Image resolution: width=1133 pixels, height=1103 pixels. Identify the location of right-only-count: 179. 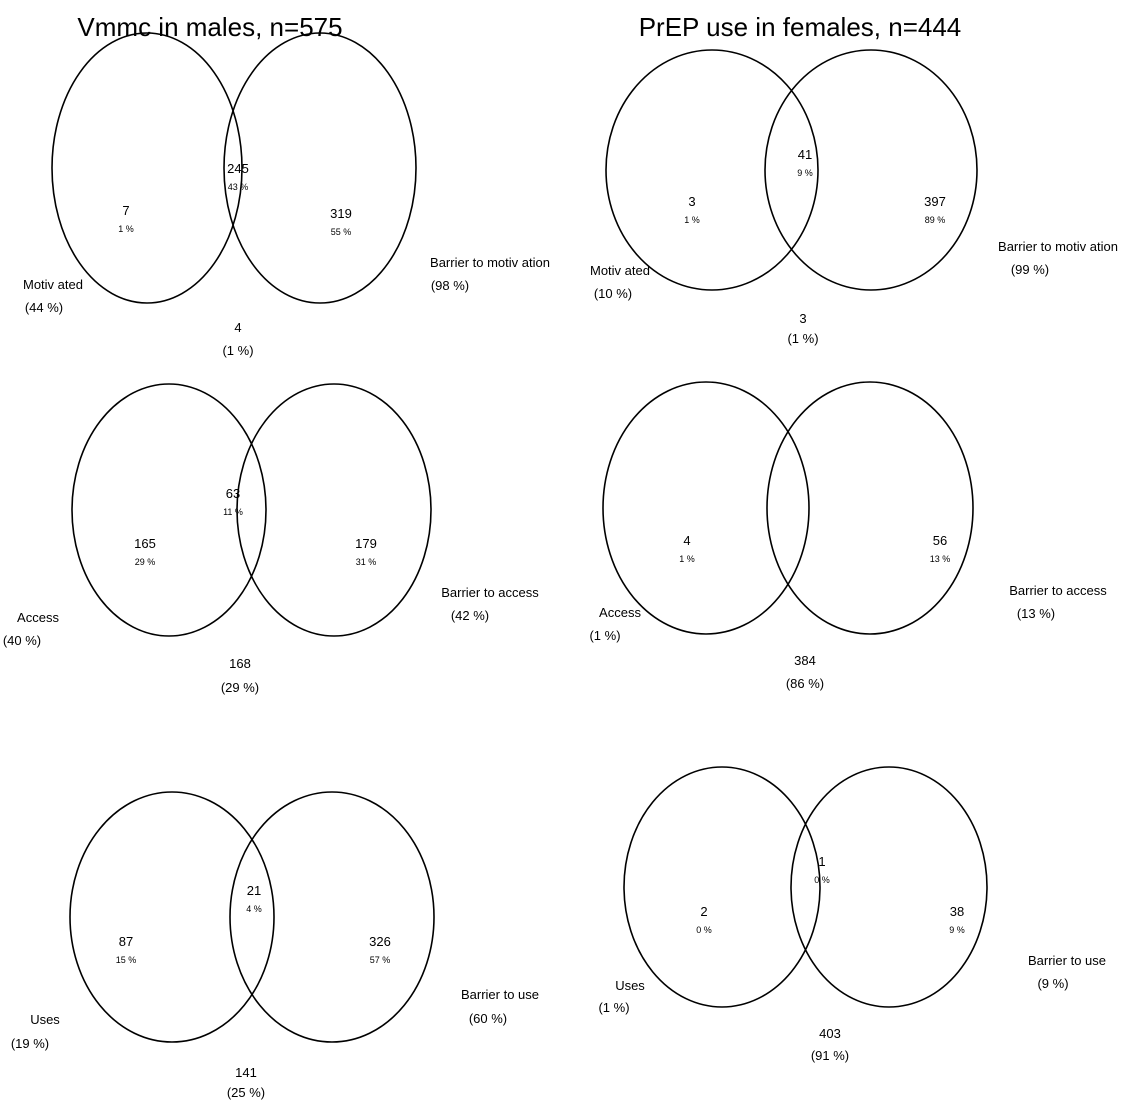
(366, 543).